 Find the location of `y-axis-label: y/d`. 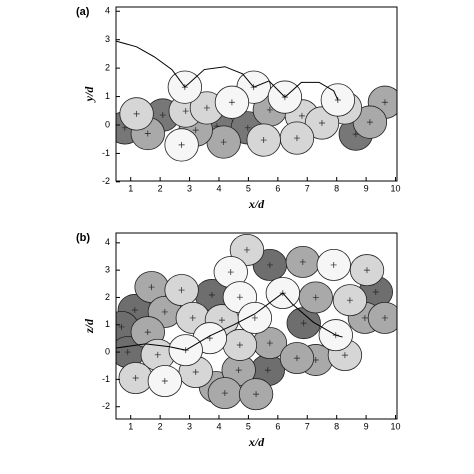

y-axis-label: y/d is located at coordinates (89, 95).